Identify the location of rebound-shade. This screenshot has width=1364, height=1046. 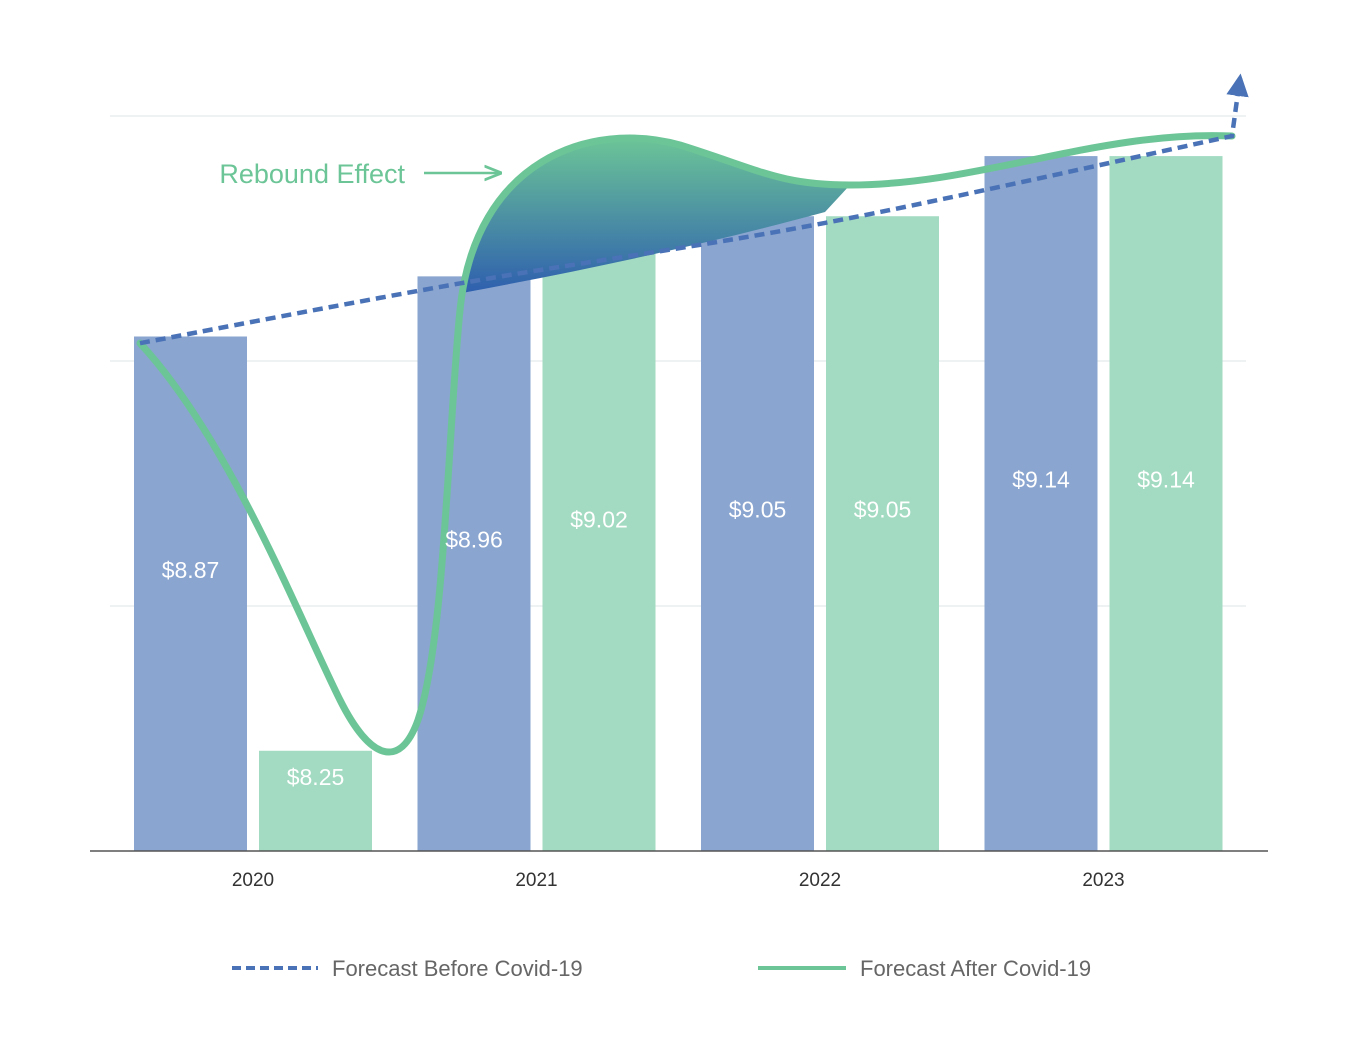
(656, 215).